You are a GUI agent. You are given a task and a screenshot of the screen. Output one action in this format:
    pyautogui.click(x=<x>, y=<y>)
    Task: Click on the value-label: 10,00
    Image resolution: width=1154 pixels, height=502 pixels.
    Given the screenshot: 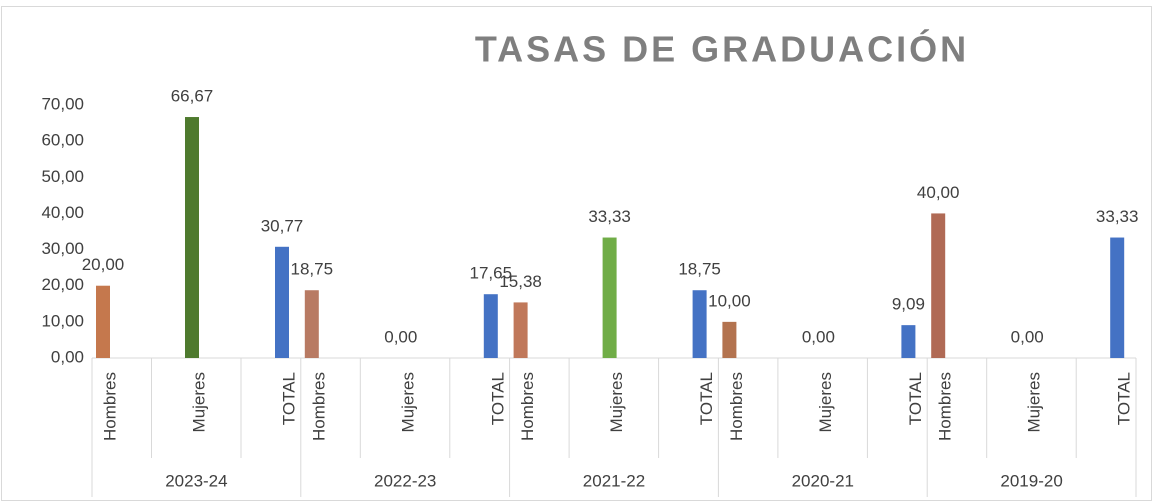 What is the action you would take?
    pyautogui.click(x=729, y=300)
    